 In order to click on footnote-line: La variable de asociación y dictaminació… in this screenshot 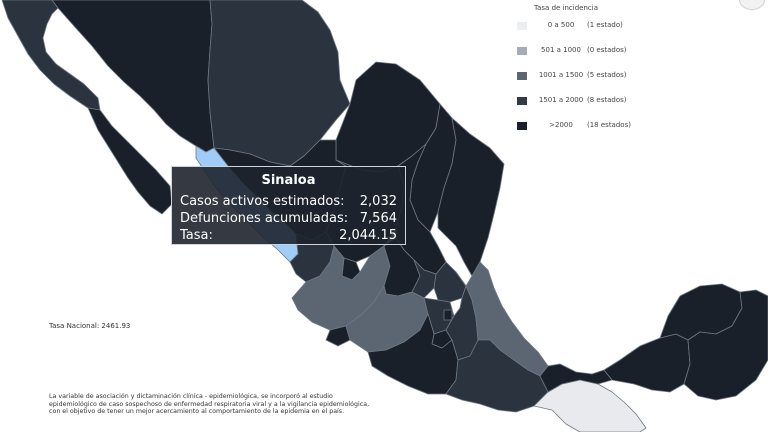, I will do `click(191, 396)`.